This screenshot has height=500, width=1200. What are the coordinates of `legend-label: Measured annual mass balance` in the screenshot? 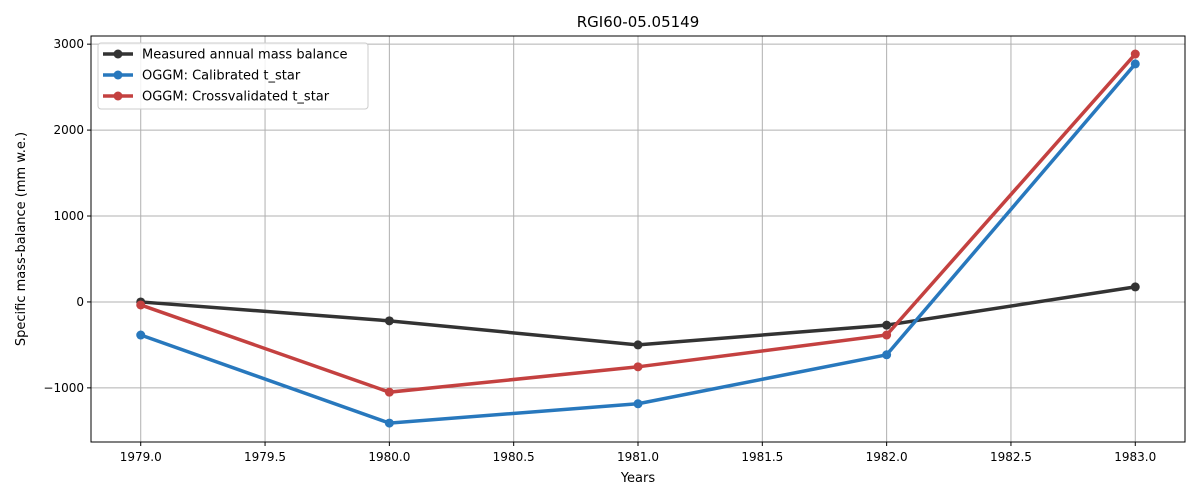 It's located at (245, 55).